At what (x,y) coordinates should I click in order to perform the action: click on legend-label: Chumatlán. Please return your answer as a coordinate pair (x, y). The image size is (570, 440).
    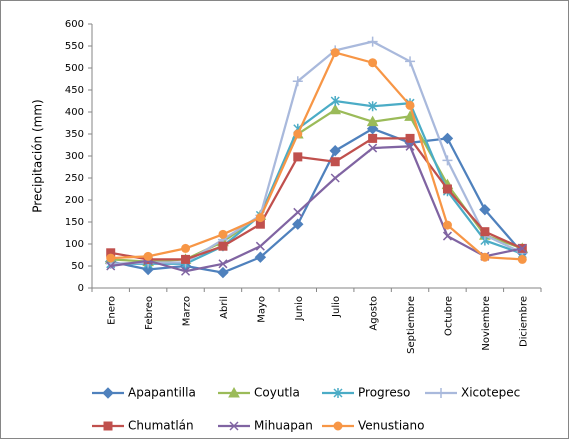
    Looking at the image, I should click on (161, 426).